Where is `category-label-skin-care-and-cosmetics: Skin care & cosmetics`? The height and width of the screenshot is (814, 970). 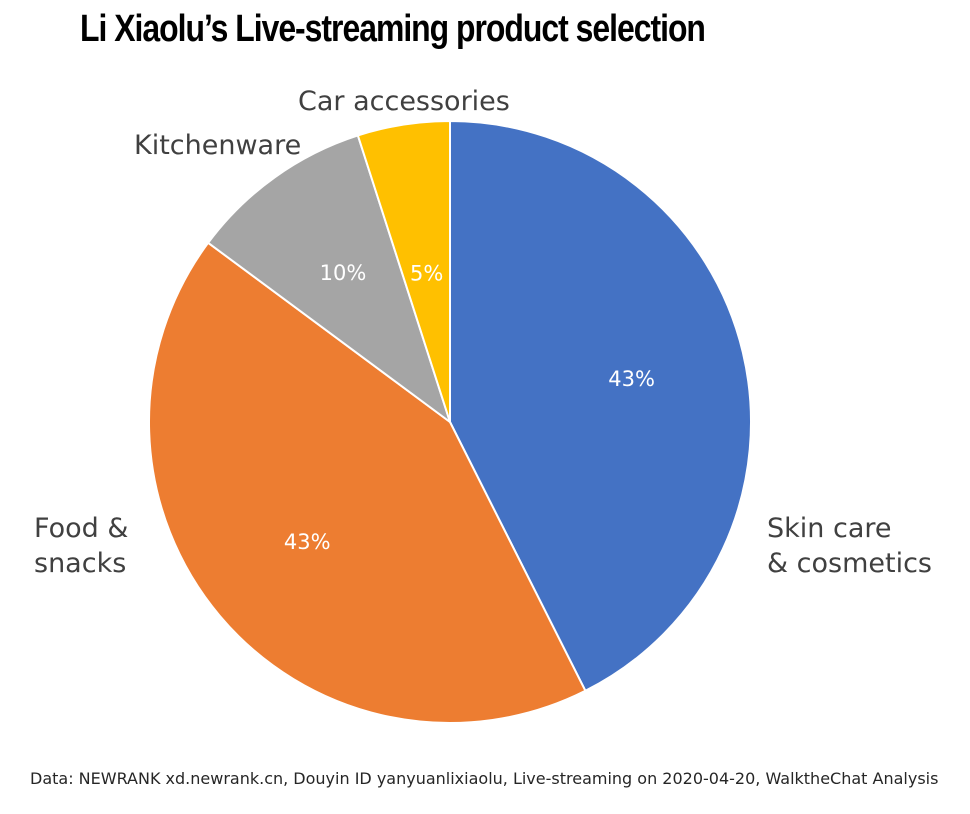 category-label-skin-care-and-cosmetics: Skin care & cosmetics is located at coordinates (849, 546).